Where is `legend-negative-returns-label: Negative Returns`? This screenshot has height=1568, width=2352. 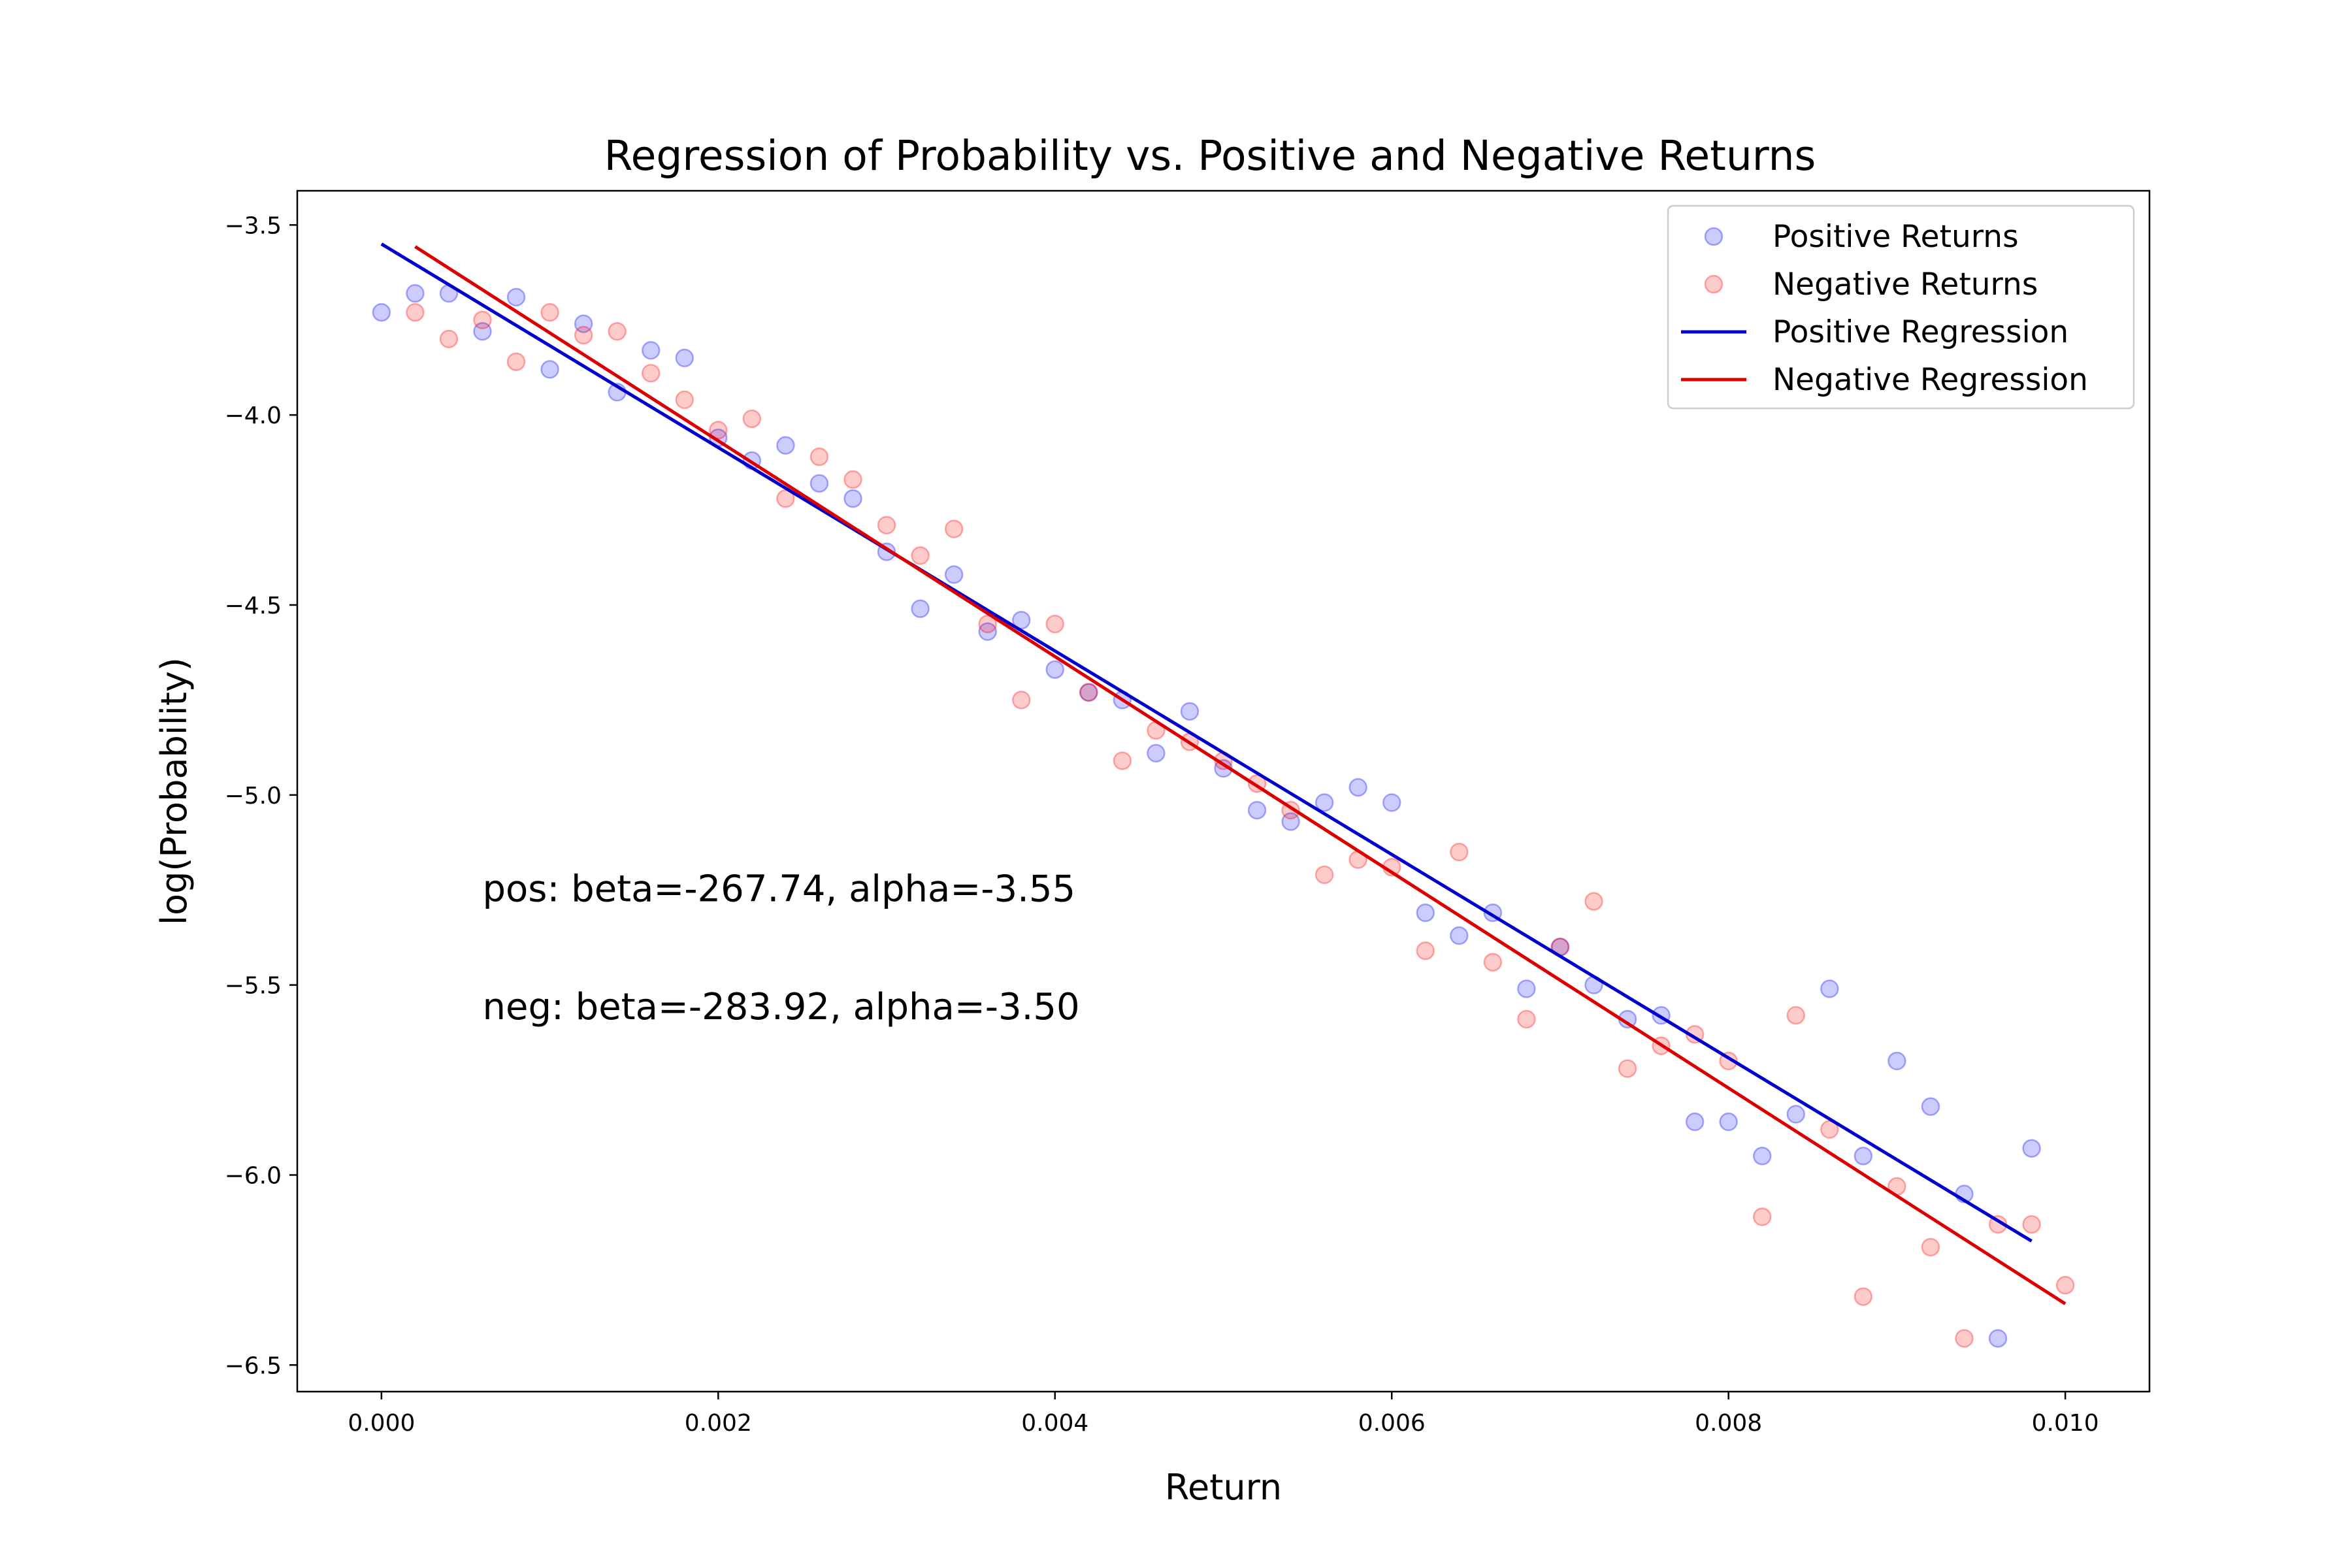
legend-negative-returns-label: Negative Returns is located at coordinates (1905, 284).